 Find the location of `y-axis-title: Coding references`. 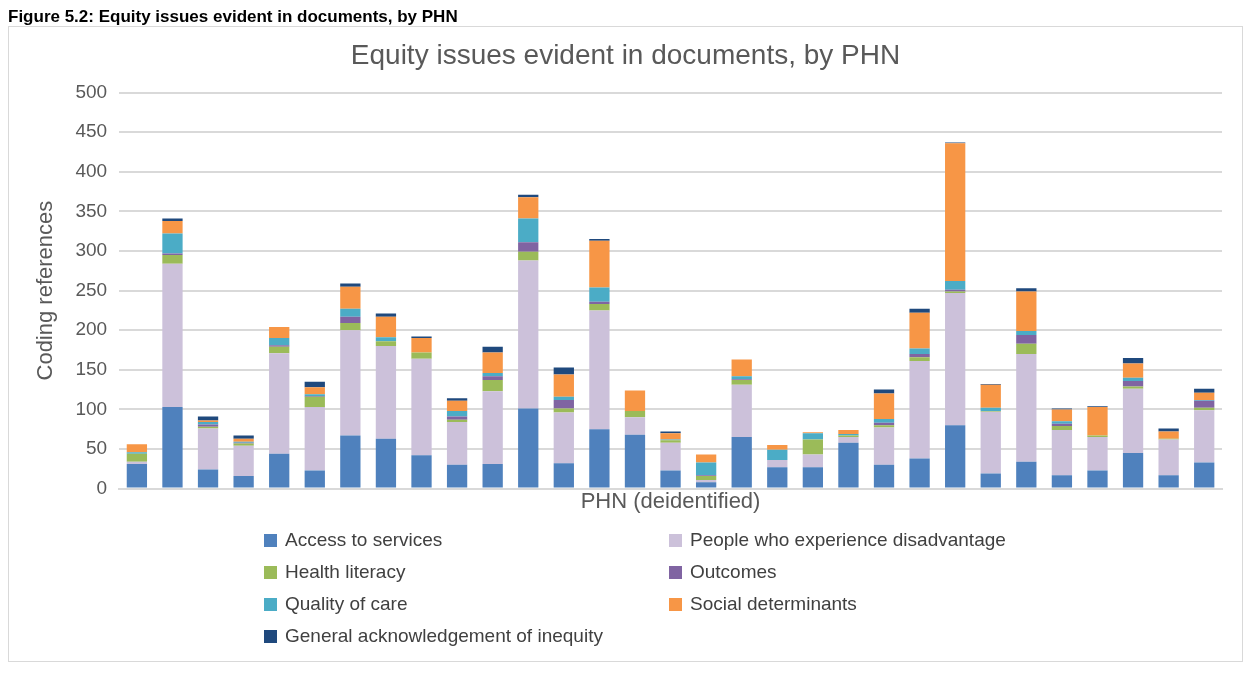

y-axis-title: Coding references is located at coordinates (45, 290).